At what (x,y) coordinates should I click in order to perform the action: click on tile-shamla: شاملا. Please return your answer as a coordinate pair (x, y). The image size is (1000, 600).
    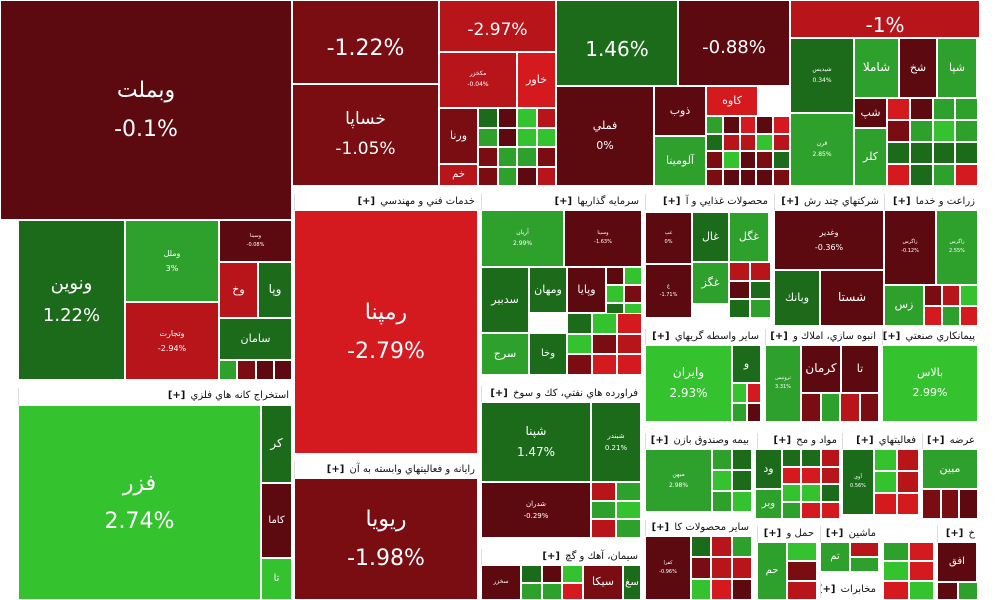
    Looking at the image, I should click on (876, 68).